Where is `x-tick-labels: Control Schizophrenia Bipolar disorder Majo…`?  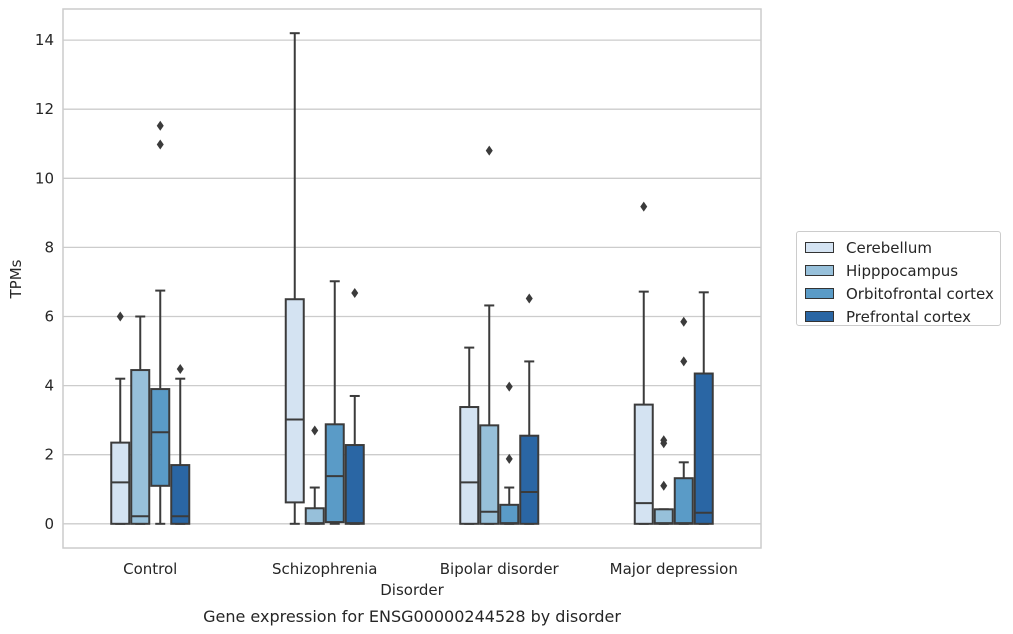
x-tick-labels: Control Schizophrenia Bipolar disorder Majo… is located at coordinates (430, 569).